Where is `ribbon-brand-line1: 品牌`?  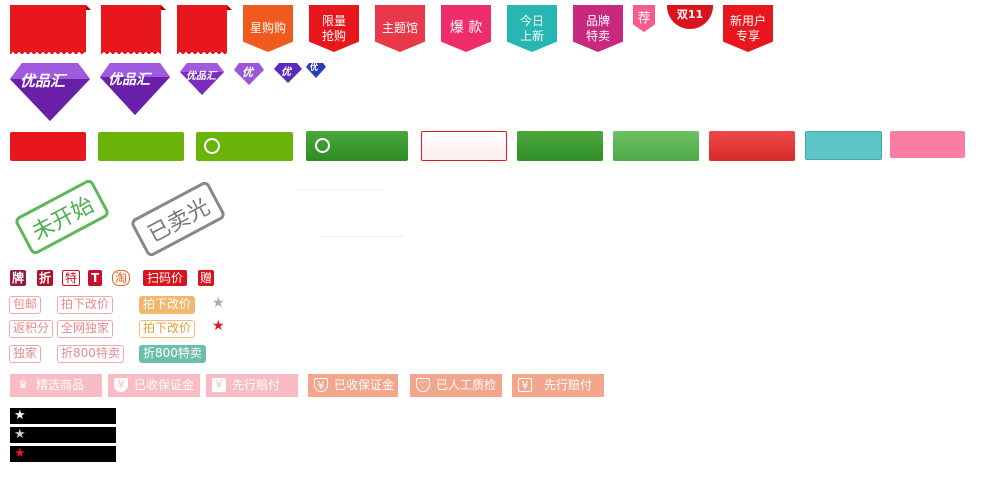
ribbon-brand-line1: 品牌 is located at coordinates (597, 20).